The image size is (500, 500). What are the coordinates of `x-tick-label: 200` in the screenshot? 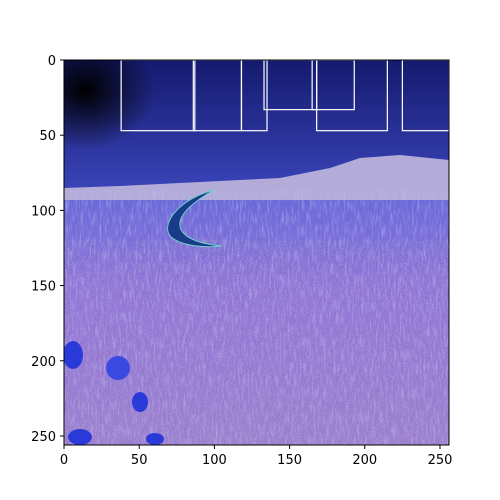 It's located at (364, 460).